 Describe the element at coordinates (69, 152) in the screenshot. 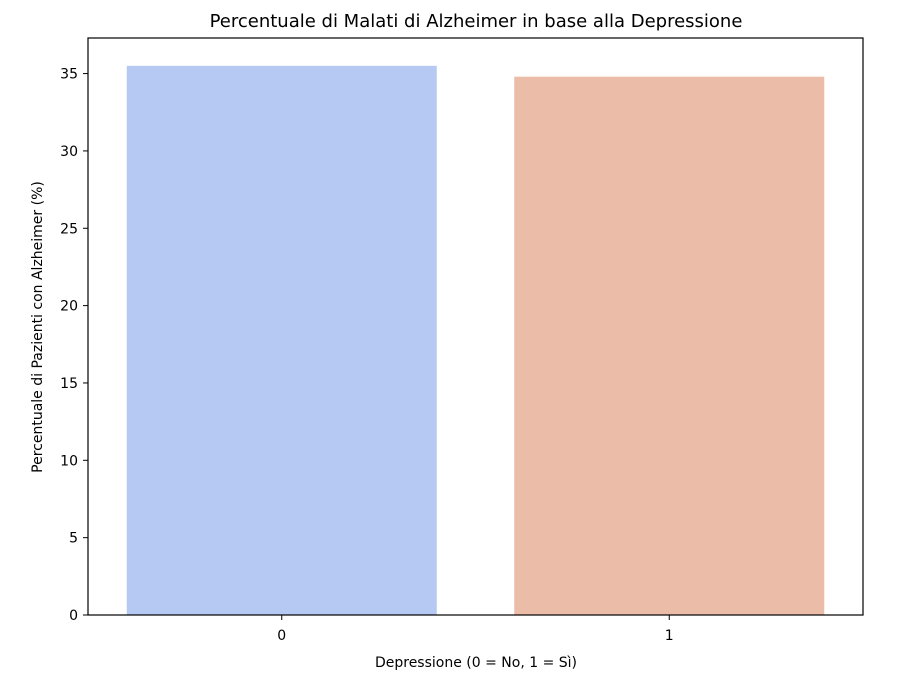

I see `y-tick-label: 30` at that location.